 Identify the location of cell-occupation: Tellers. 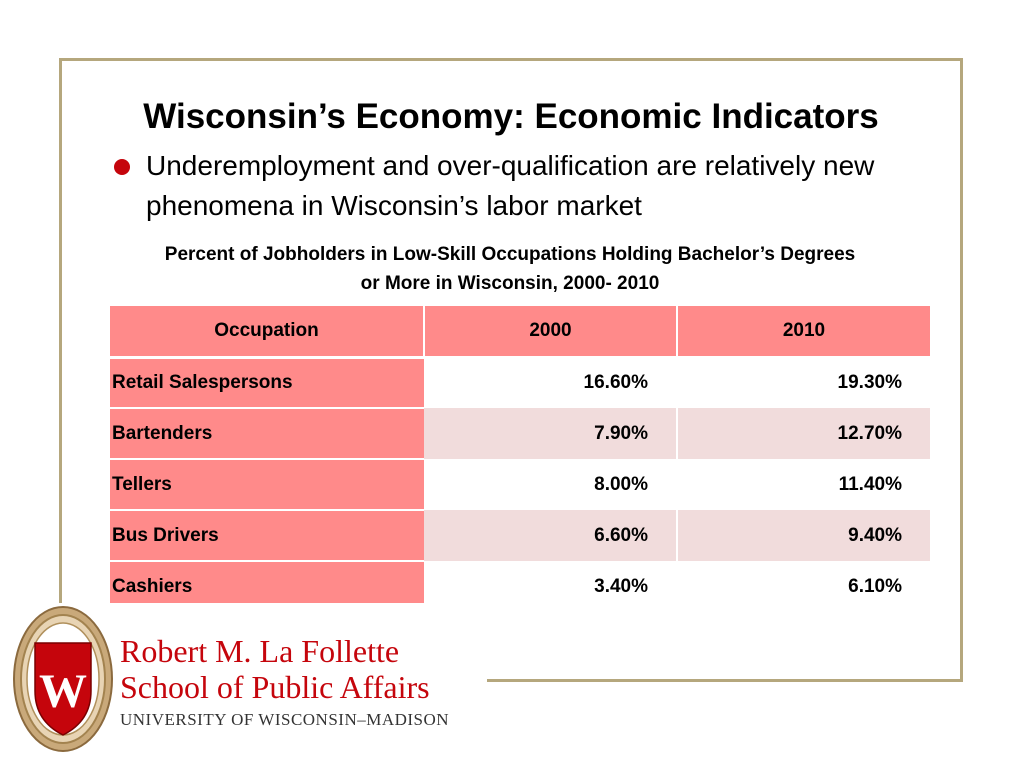
(267, 485).